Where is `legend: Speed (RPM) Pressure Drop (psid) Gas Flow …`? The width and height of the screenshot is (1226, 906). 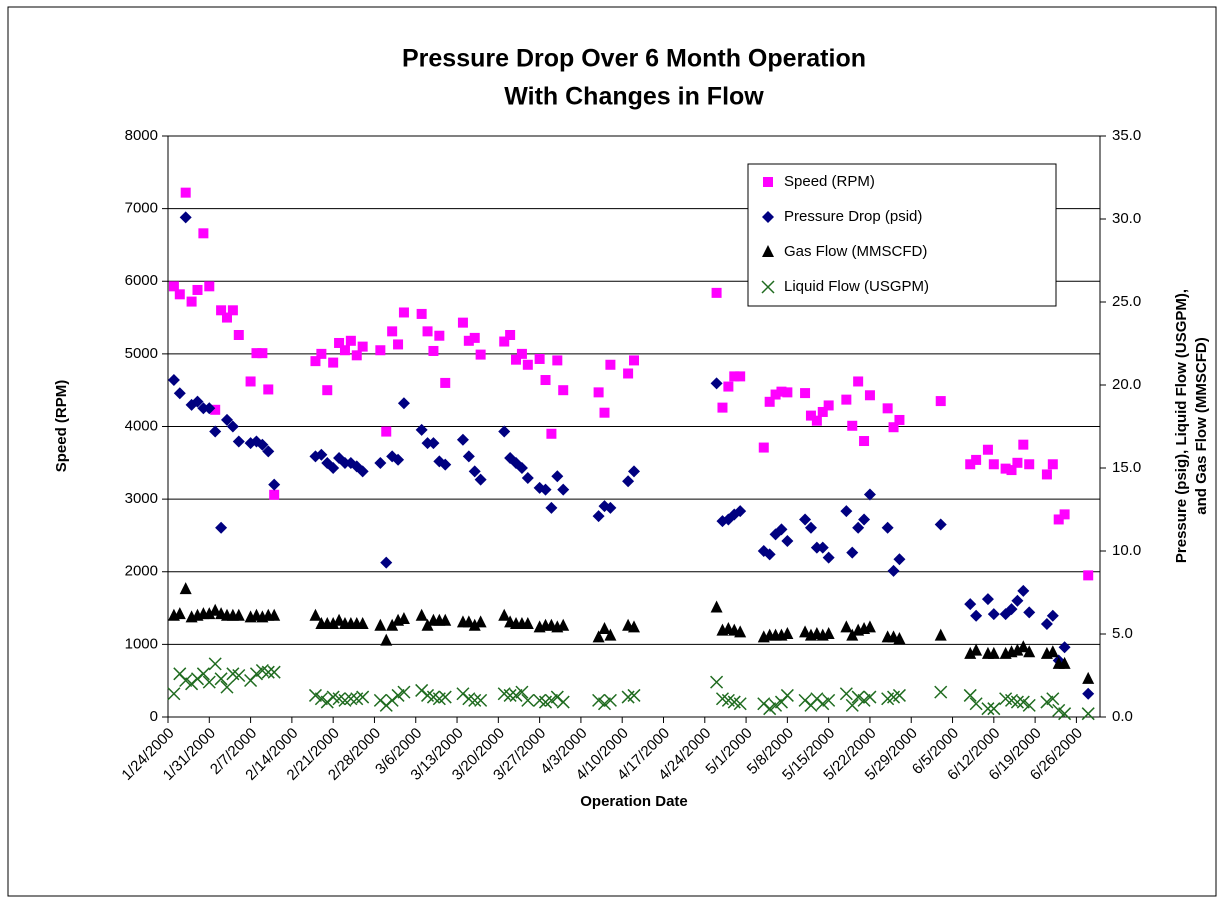
legend: Speed (RPM) Pressure Drop (psid) Gas Flow … is located at coordinates (902, 235).